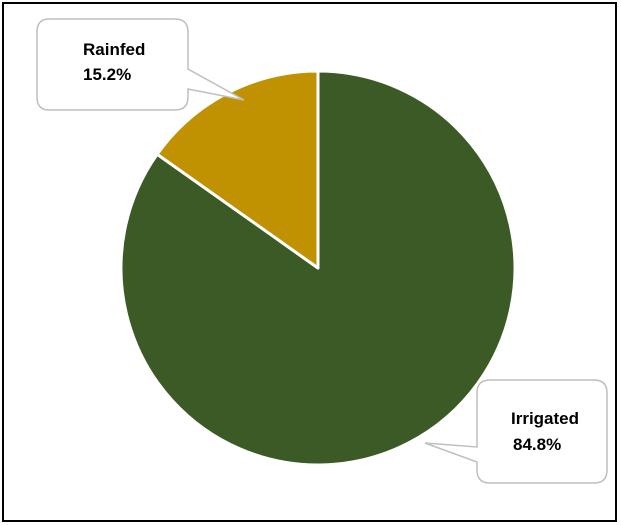 The width and height of the screenshot is (621, 525). What do you see at coordinates (537, 444) in the screenshot?
I see `callout-value-irrigated: 84.8%` at bounding box center [537, 444].